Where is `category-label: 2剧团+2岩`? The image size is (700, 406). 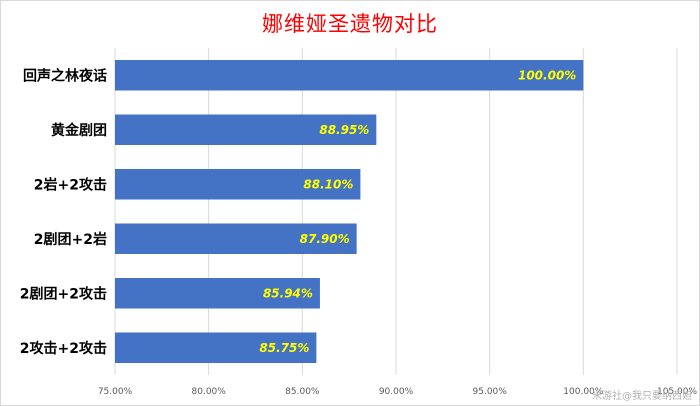
category-label: 2剧团+2岩 is located at coordinates (70, 239).